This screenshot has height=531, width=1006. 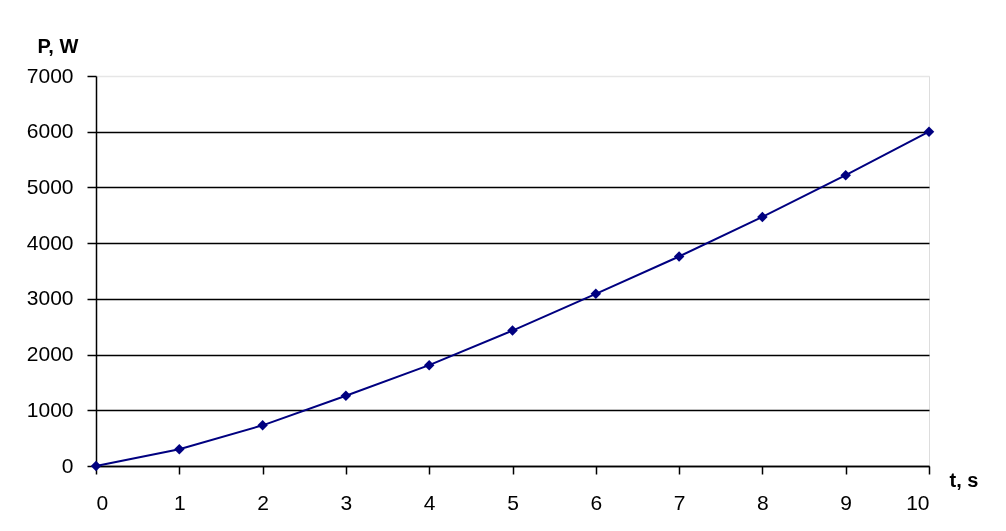 I want to click on y-tick-label: 6000, so click(x=50, y=131).